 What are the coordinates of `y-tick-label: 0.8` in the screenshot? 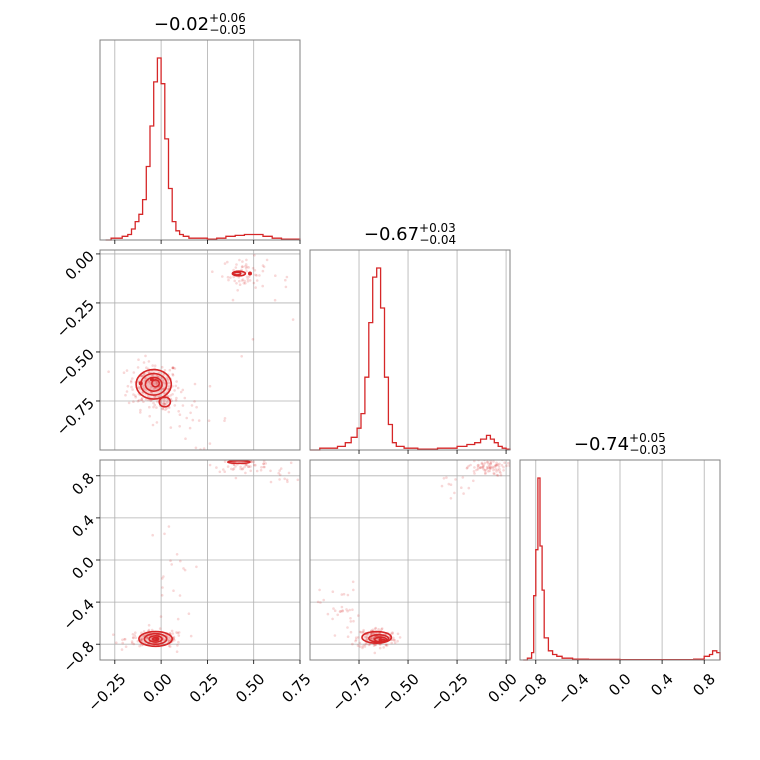 It's located at (83, 484).